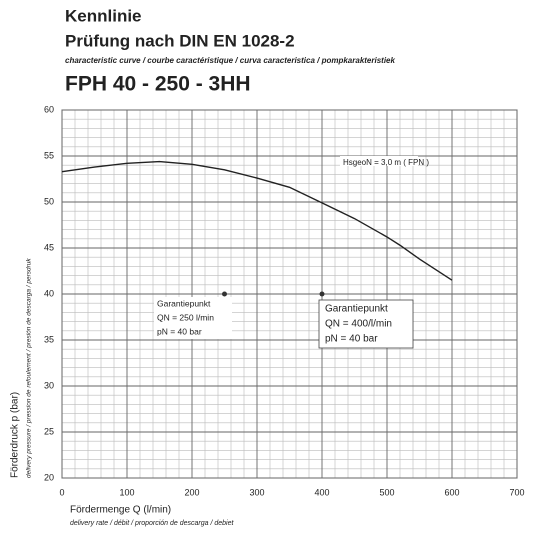 The image size is (537, 537). What do you see at coordinates (15, 435) in the screenshot?
I see `y-axis-label: Förderdruck p (bar)` at bounding box center [15, 435].